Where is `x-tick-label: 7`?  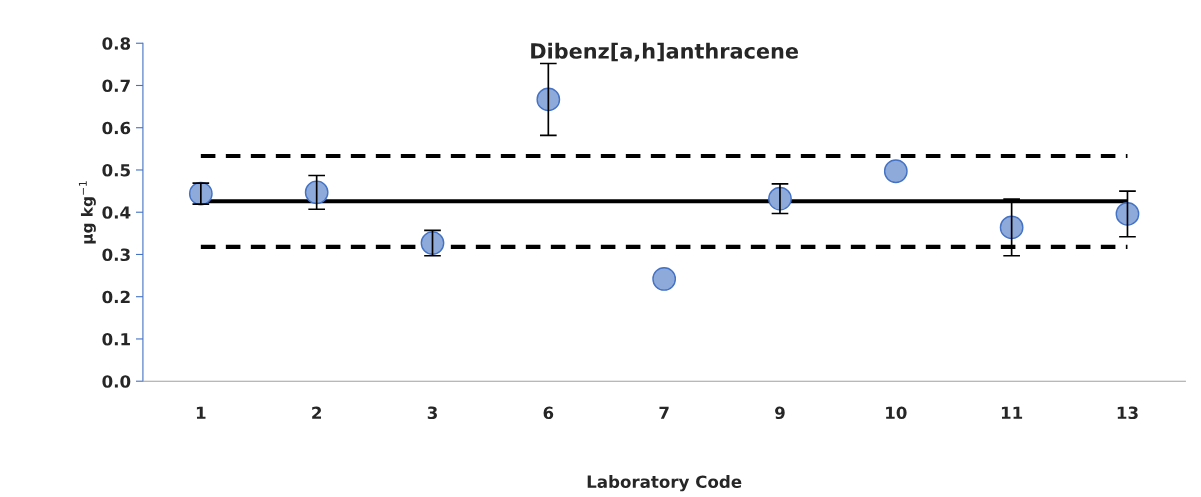
x-tick-label: 7 is located at coordinates (664, 412).